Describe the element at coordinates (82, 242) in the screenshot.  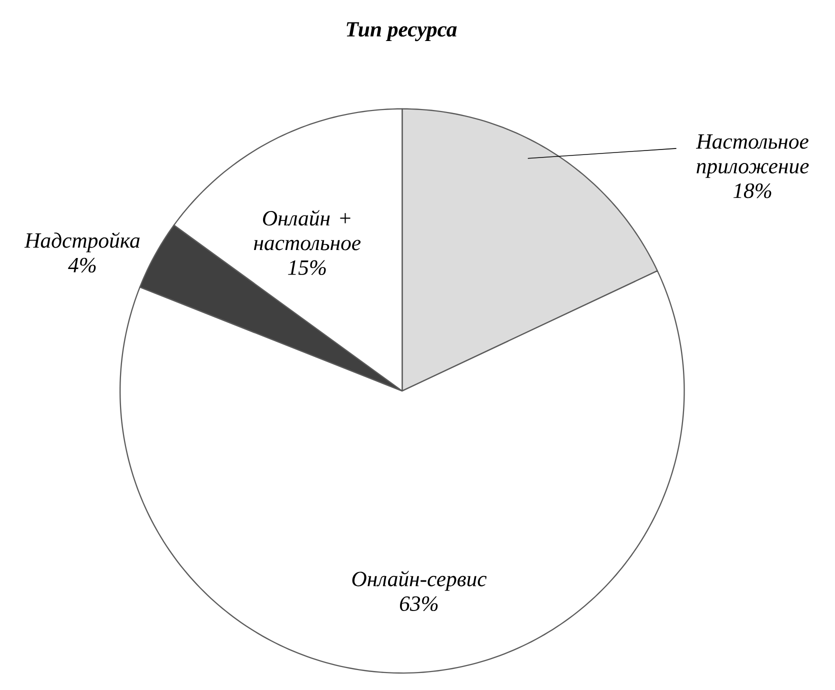
I see `slice-label: Надстройка` at that location.